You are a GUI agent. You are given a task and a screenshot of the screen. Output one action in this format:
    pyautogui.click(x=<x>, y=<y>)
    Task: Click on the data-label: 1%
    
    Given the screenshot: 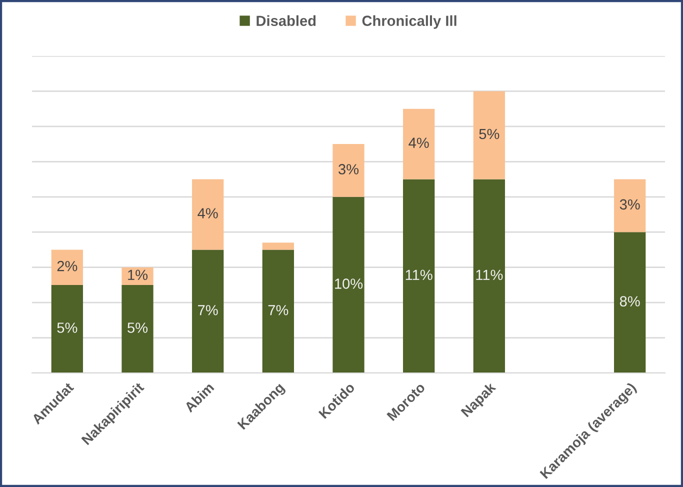 What is the action you would take?
    pyautogui.click(x=138, y=275)
    